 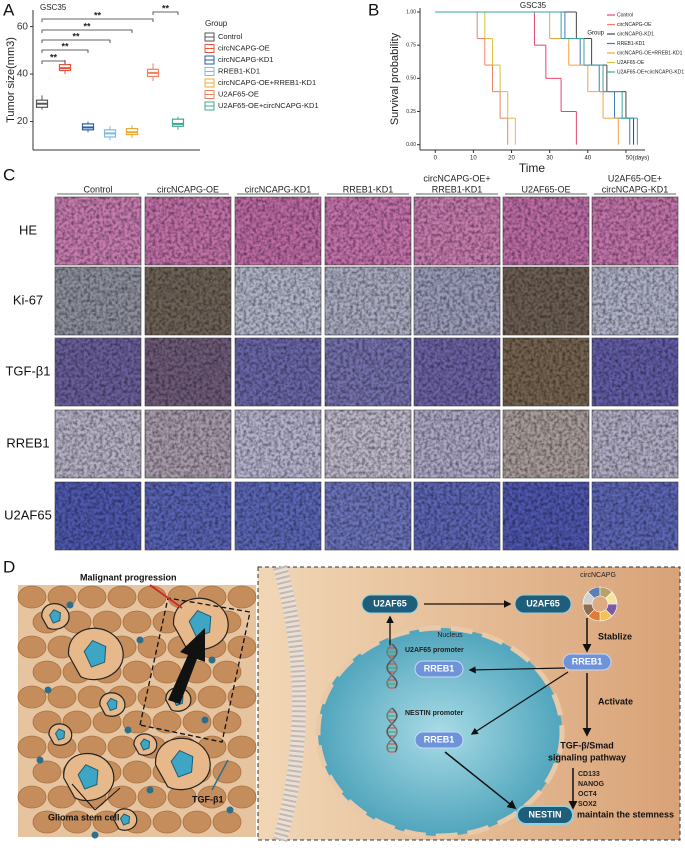 I want to click on column-header: U2AF65-OE+, so click(x=635, y=178).